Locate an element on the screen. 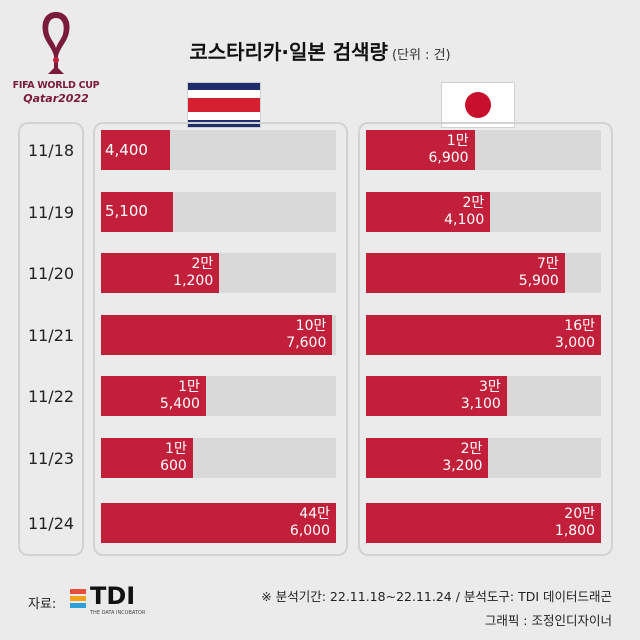 This screenshot has height=640, width=640. bar-track-cr: 10만 7,600 is located at coordinates (218, 334).